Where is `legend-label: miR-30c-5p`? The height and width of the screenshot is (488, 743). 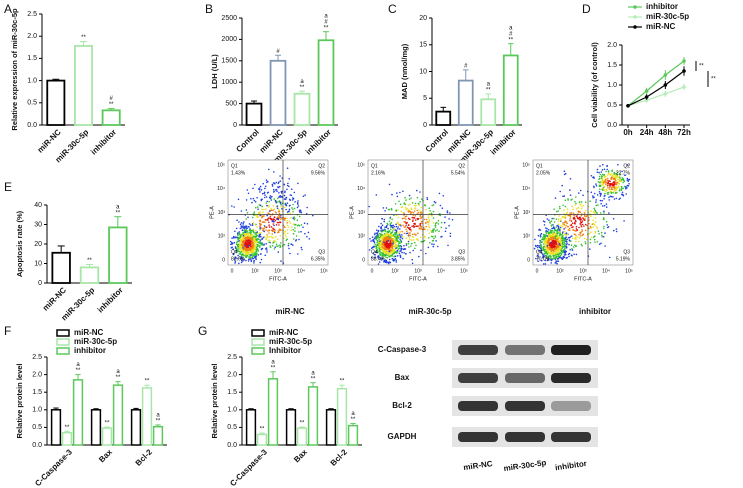
legend-label: miR-30c-5p is located at coordinates (95, 341).